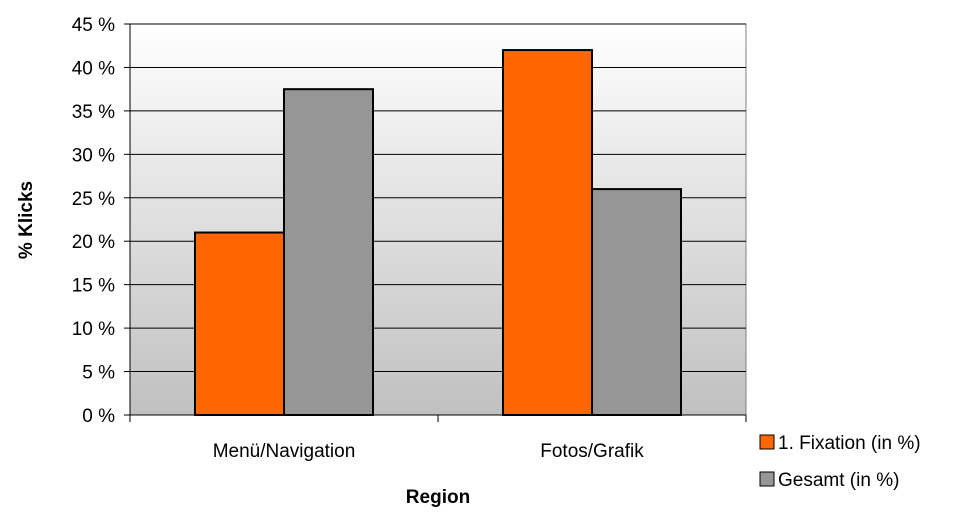  Describe the element at coordinates (93, 25) in the screenshot. I see `y-tick-label: 45 %` at that location.